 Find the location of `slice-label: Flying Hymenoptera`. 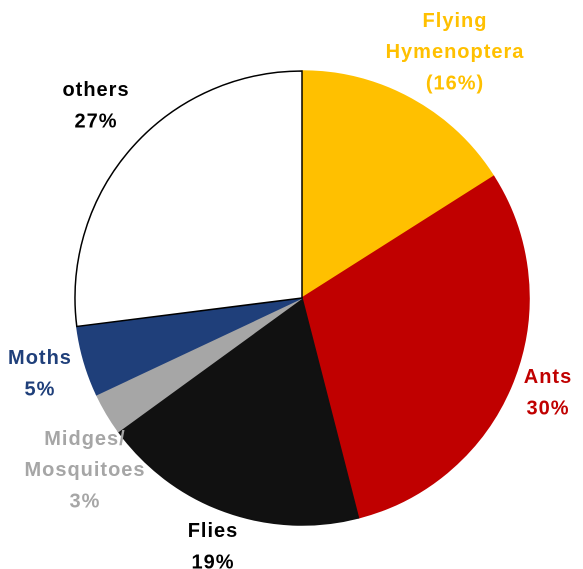

slice-label: Flying Hymenoptera is located at coordinates (455, 36).